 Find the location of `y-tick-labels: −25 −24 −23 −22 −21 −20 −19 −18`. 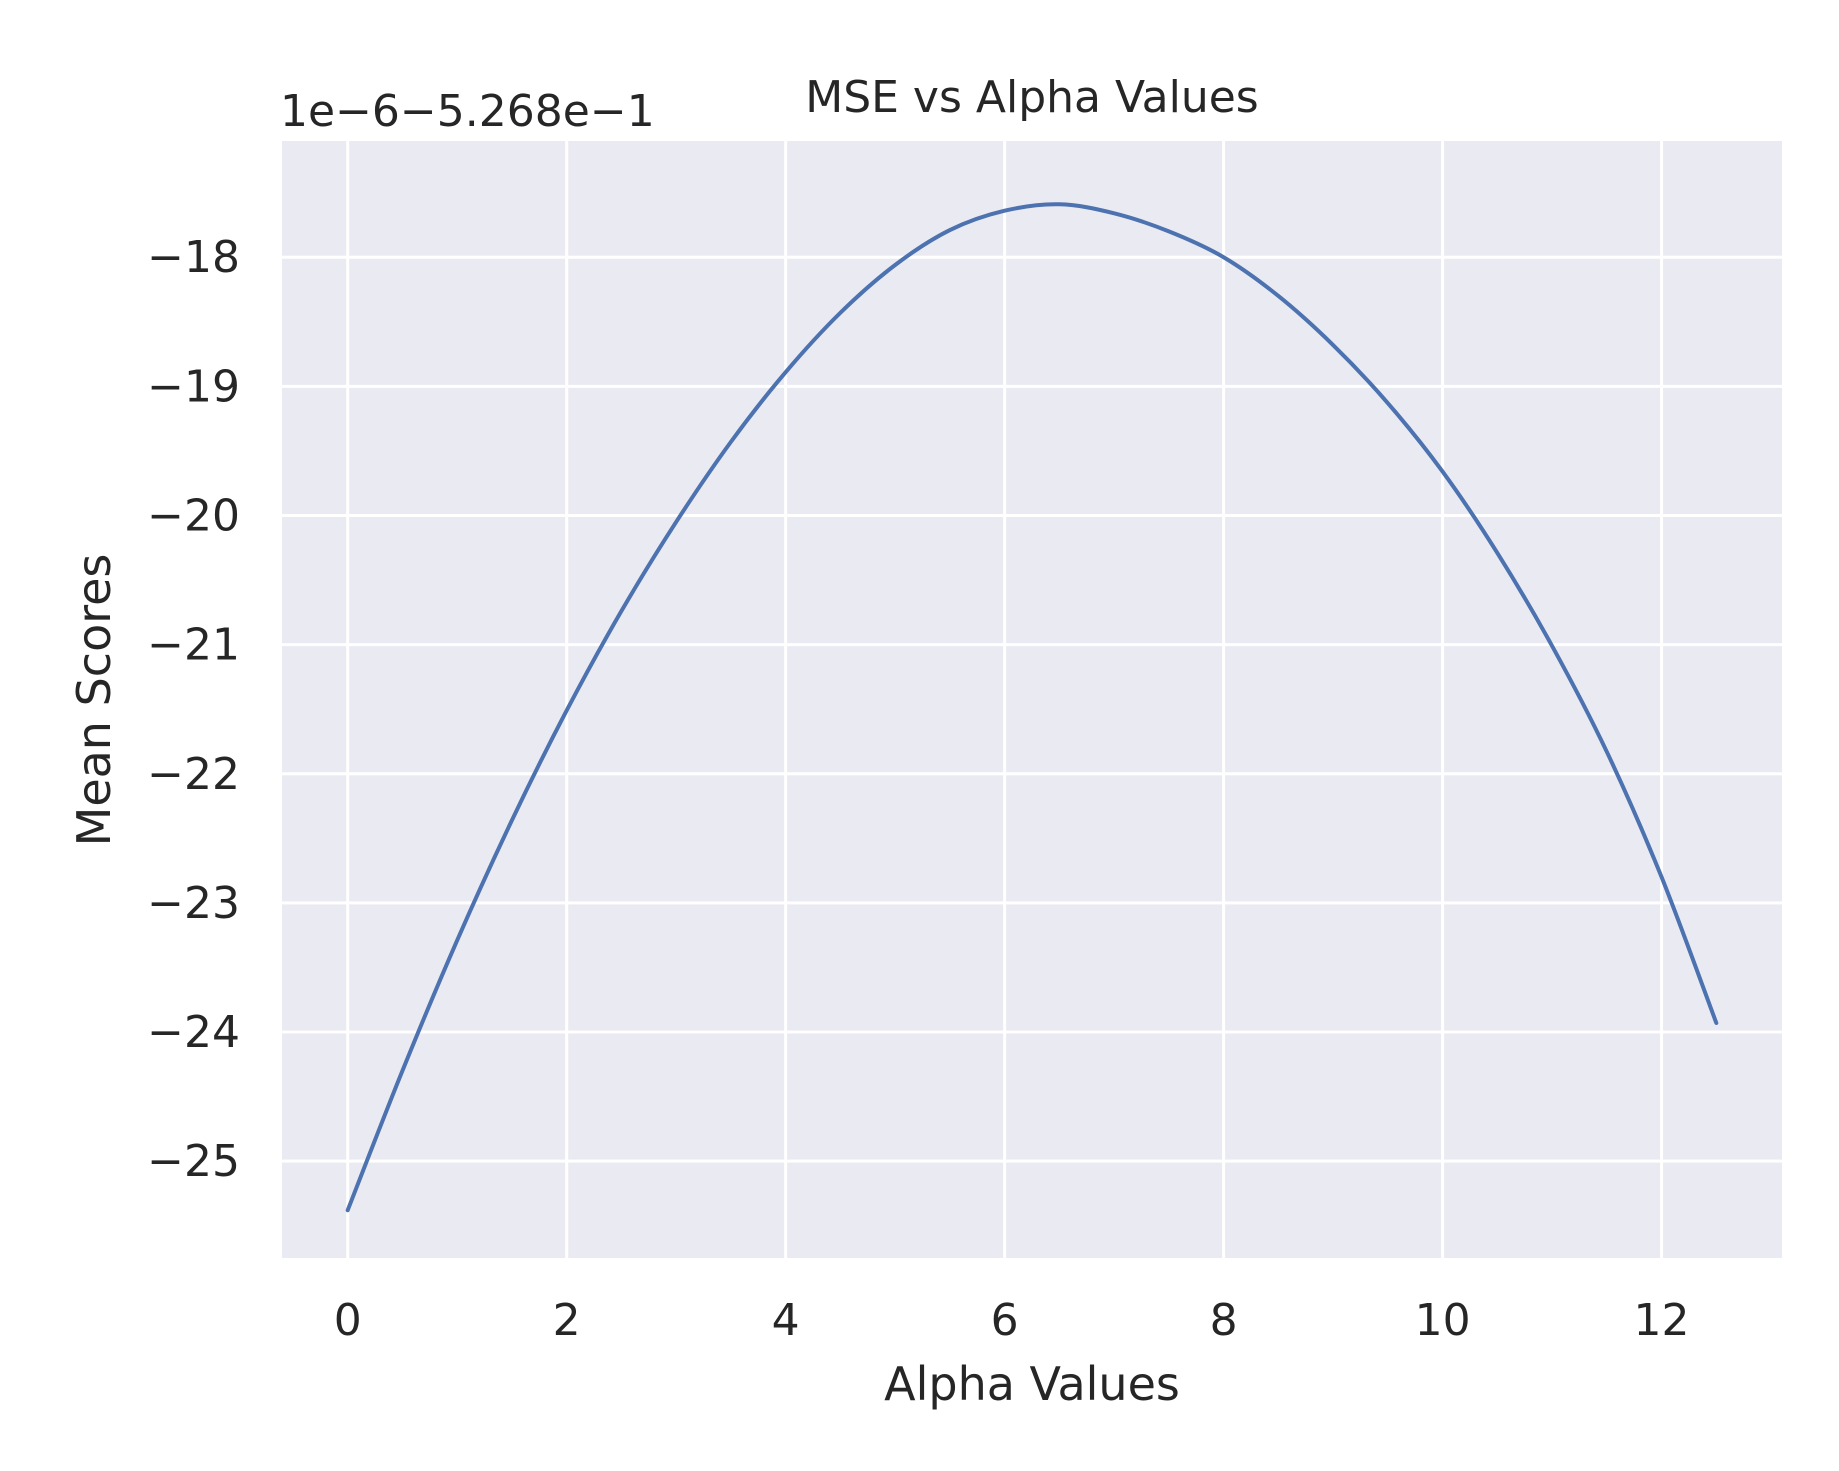

y-tick-labels: −25 −24 −23 −22 −21 −20 −19 −18 is located at coordinates (193, 709).